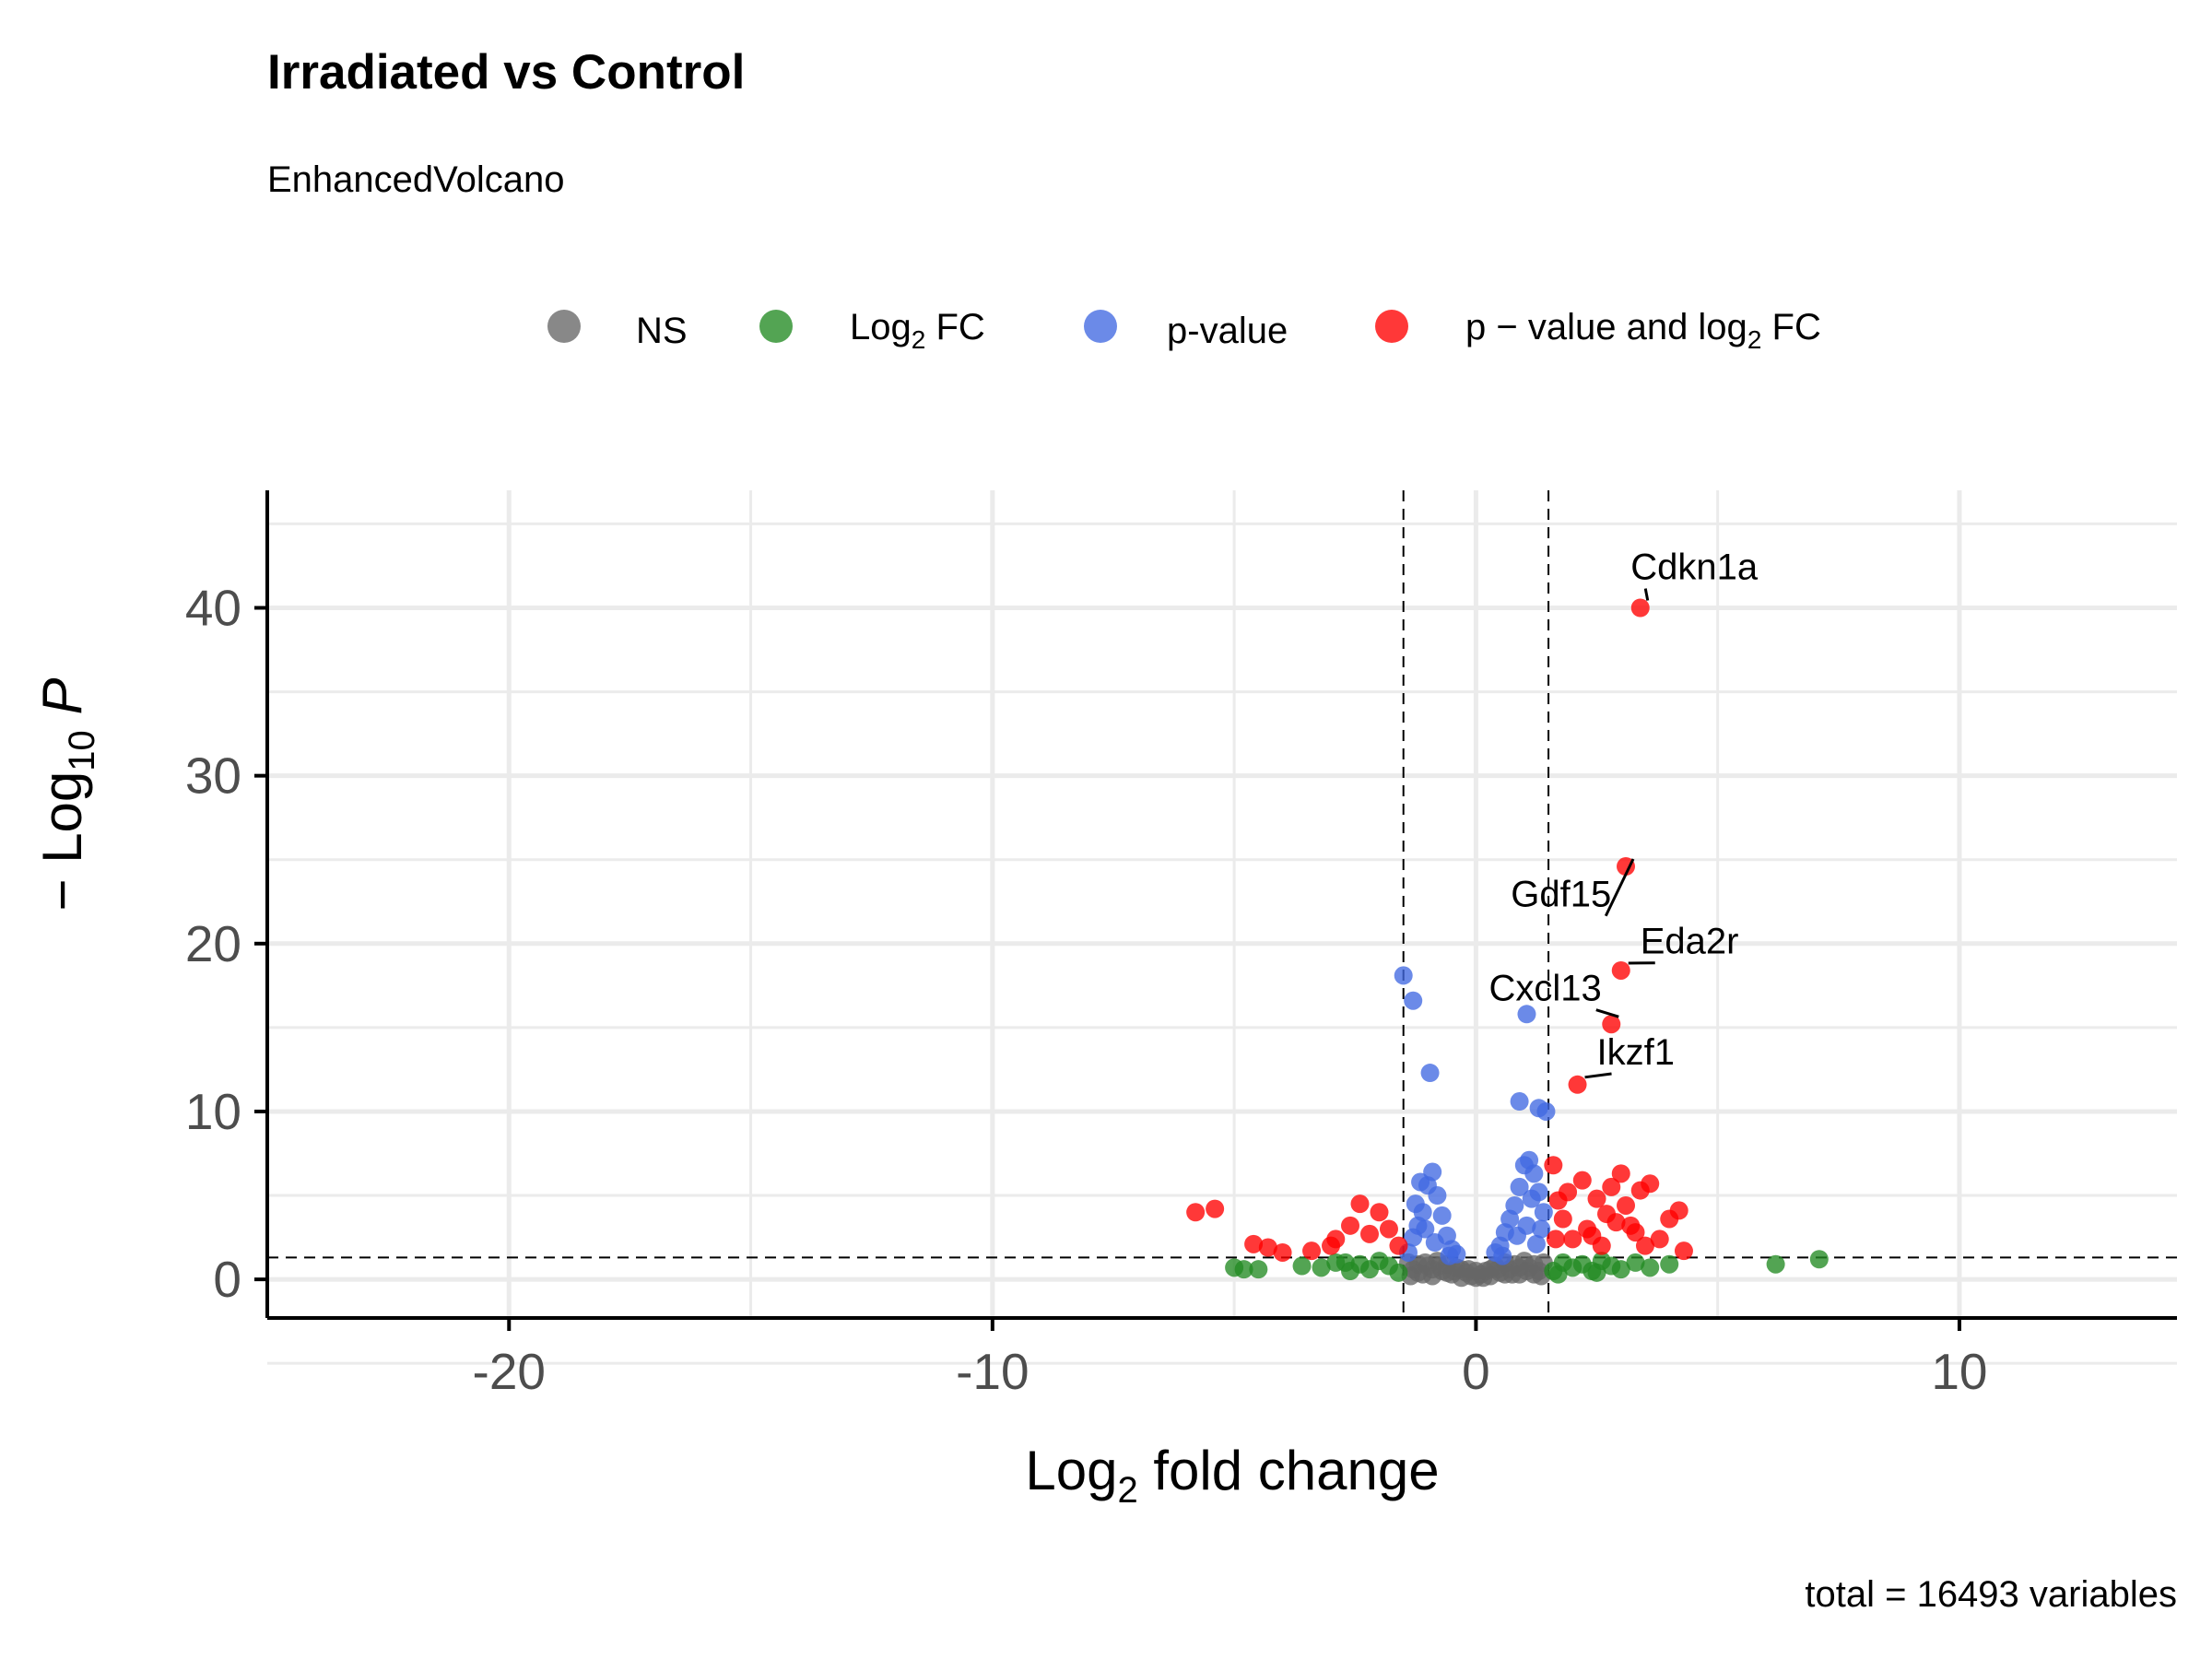 Image resolution: width=2212 pixels, height=1659 pixels. I want to click on data-points, so click(1507, 943).